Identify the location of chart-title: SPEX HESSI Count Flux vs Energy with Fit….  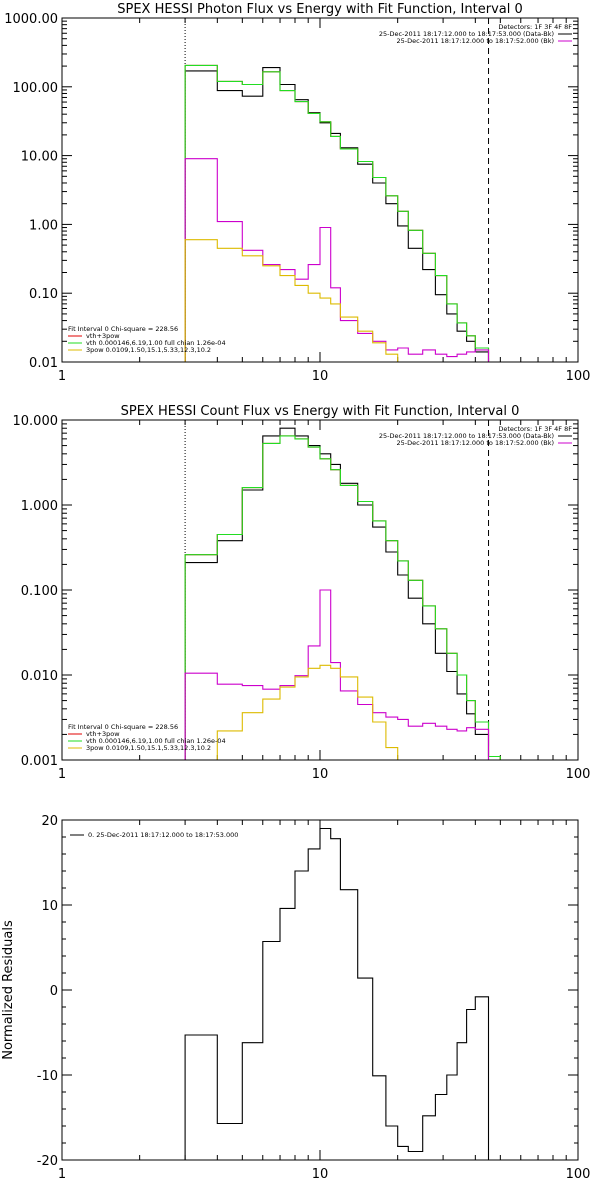
(320, 411).